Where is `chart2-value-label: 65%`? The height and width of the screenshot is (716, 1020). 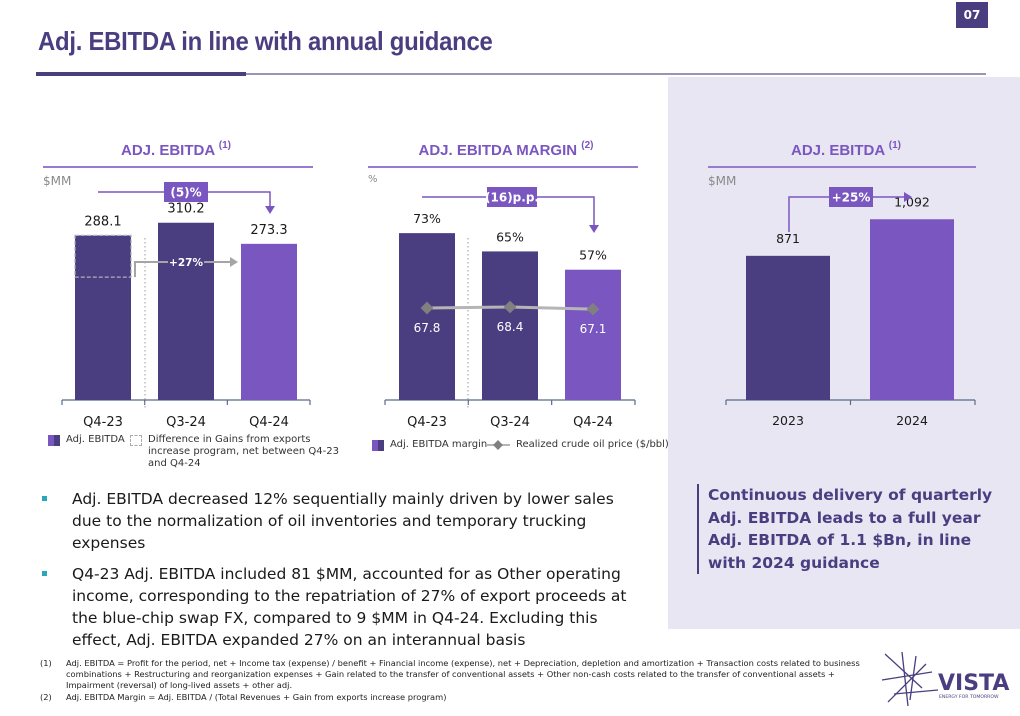
chart2-value-label: 65% is located at coordinates (510, 236).